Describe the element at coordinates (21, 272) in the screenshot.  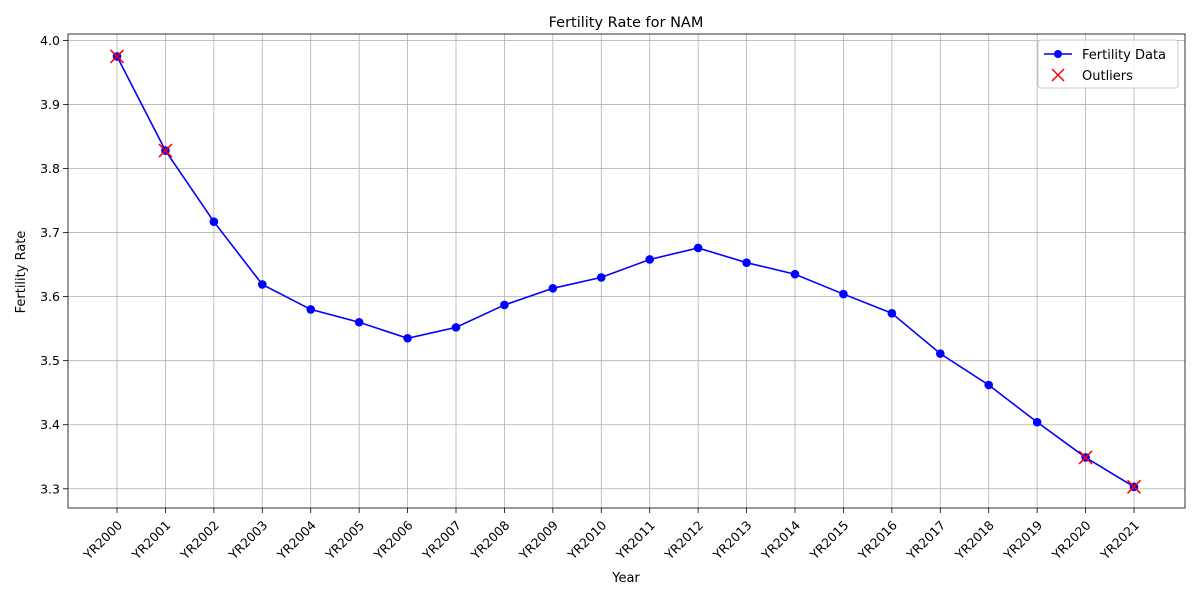
I see `y-axis-label: Fertility Rate` at that location.